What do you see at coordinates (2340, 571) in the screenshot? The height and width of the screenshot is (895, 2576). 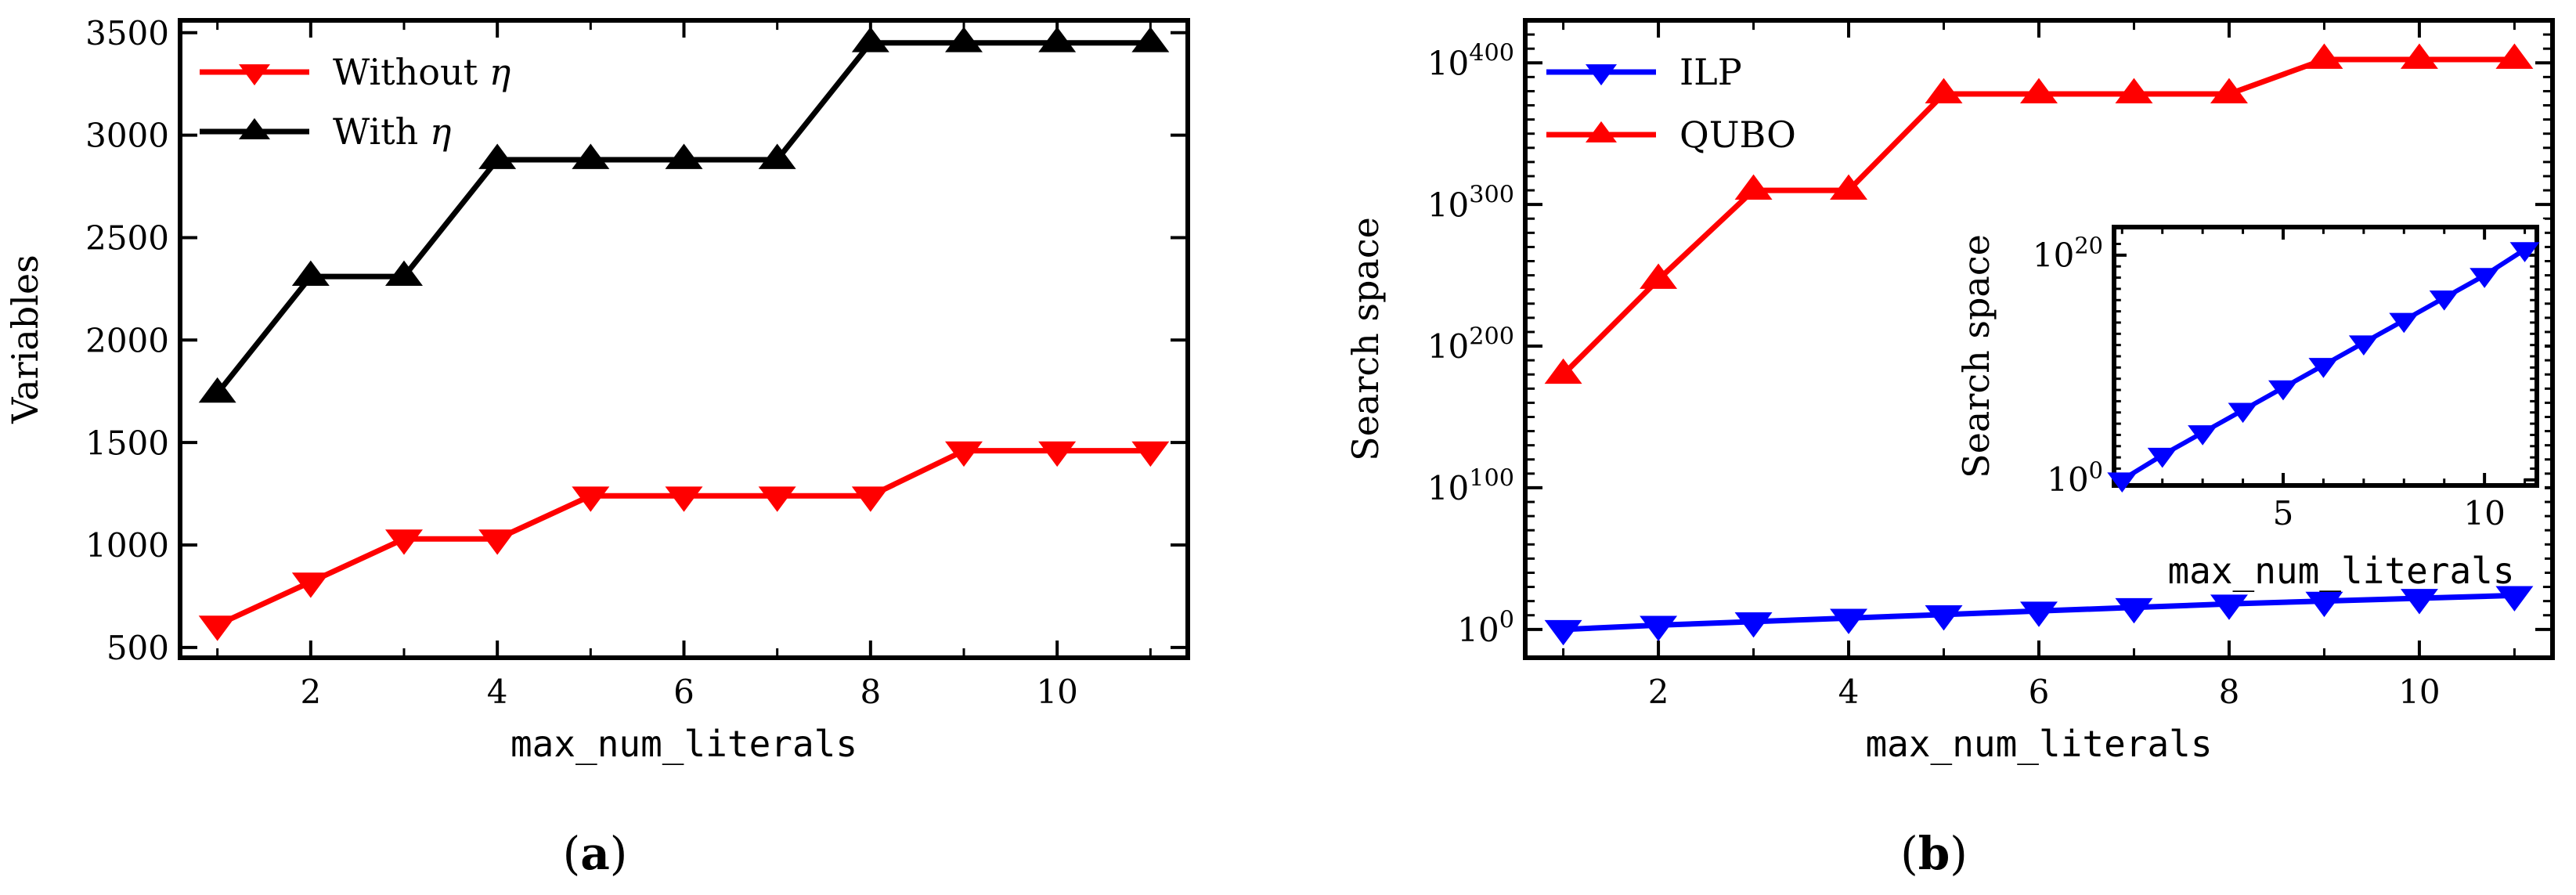 I see `inset-x-axis-label: max_num_literals` at bounding box center [2340, 571].